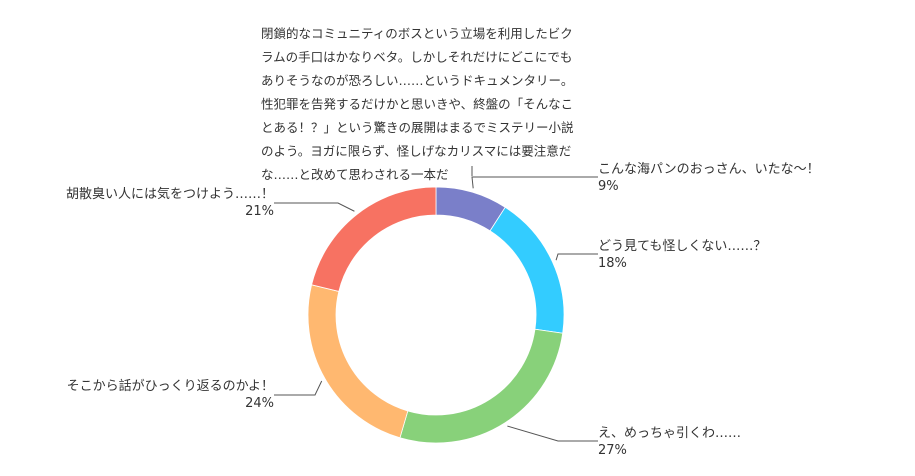 This screenshot has height=476, width=915. Describe the element at coordinates (170, 194) in the screenshot. I see `slice-label-5: 胡散臭い人には気をつけよう……！` at that location.